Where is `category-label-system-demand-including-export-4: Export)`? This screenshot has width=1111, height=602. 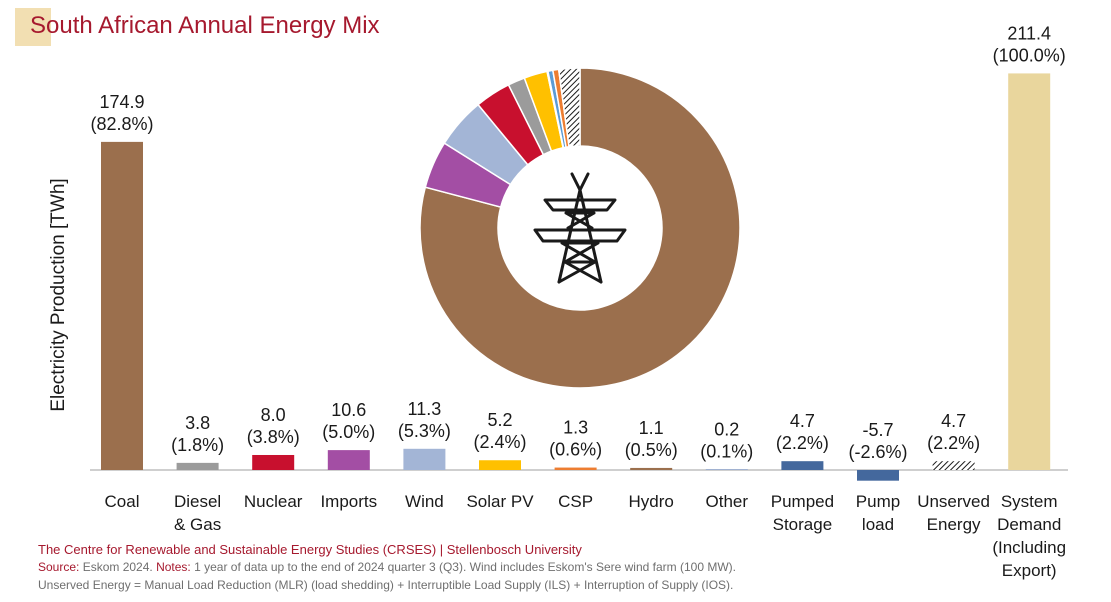
category-label-system-demand-including-export-4: Export) is located at coordinates (1029, 570).